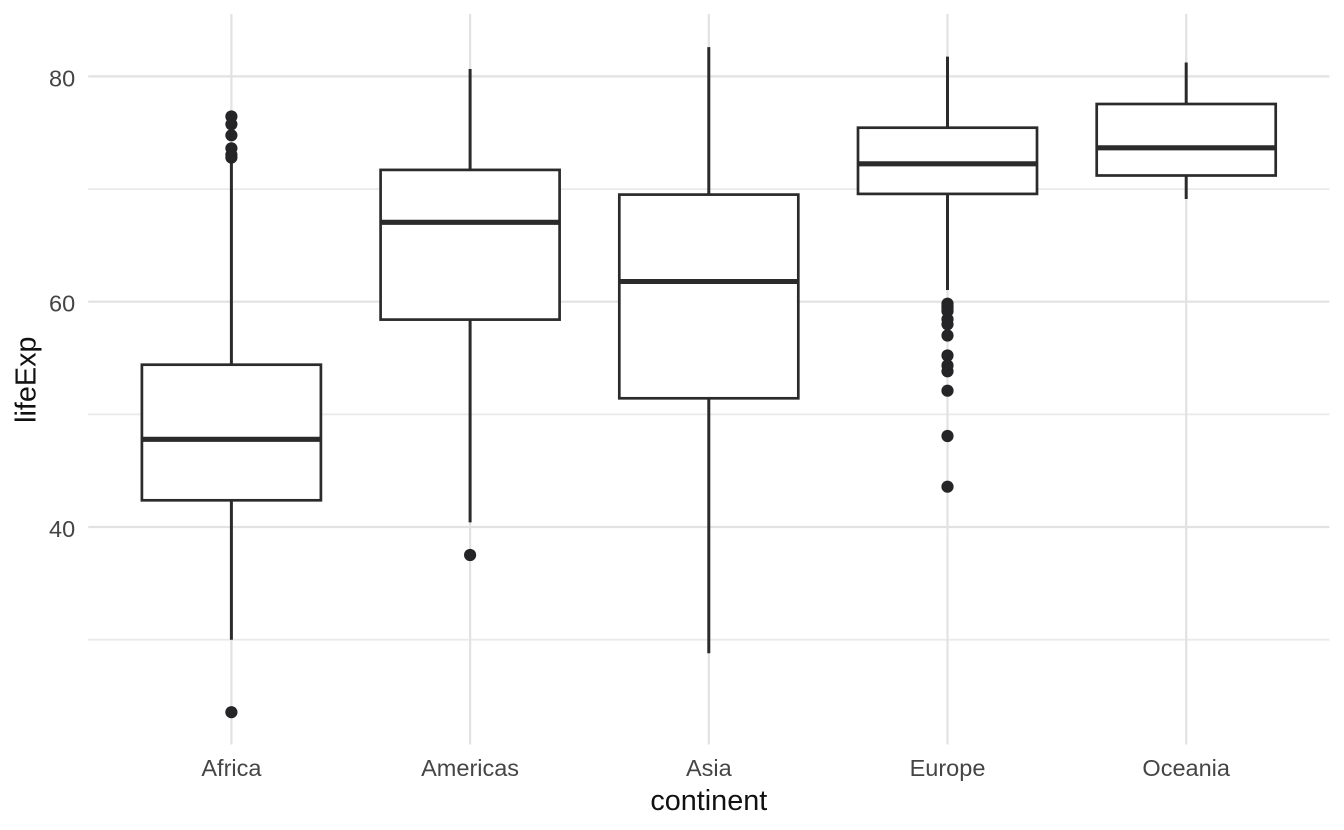 This screenshot has height=830, width=1344. Describe the element at coordinates (470, 768) in the screenshot. I see `svg-text: Americas` at that location.